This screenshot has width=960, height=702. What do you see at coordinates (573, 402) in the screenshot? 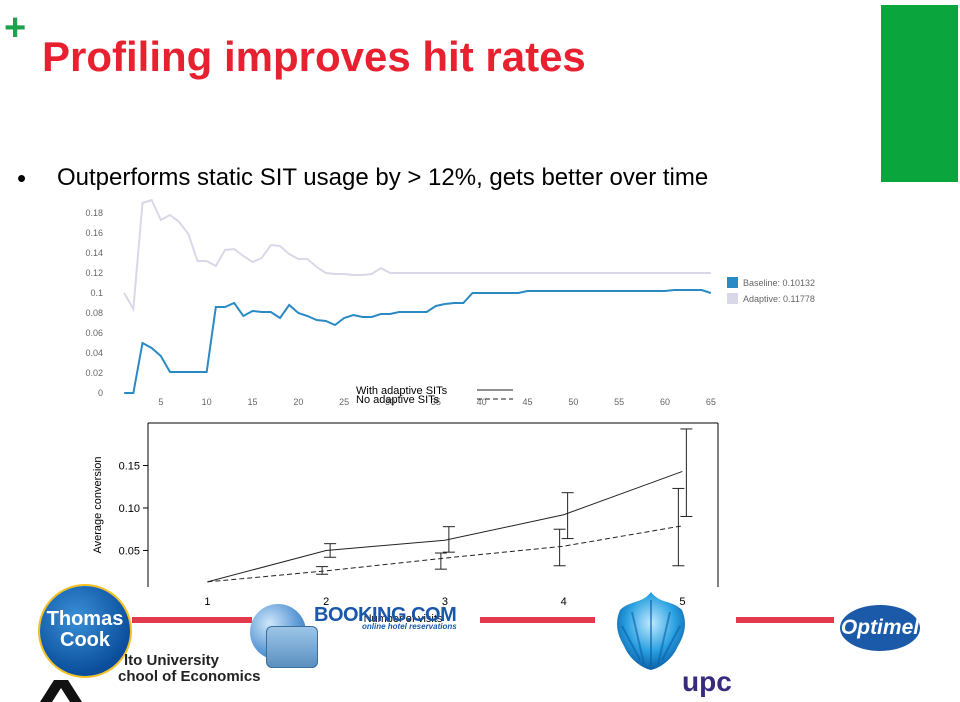
I see `x-tick-label: 50` at bounding box center [573, 402].